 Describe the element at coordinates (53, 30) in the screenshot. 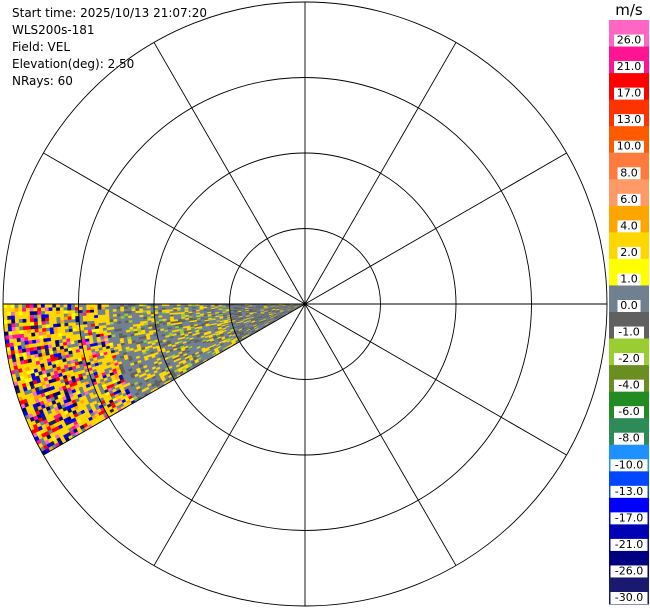

I see `instrument-label: WLS200s-181` at that location.